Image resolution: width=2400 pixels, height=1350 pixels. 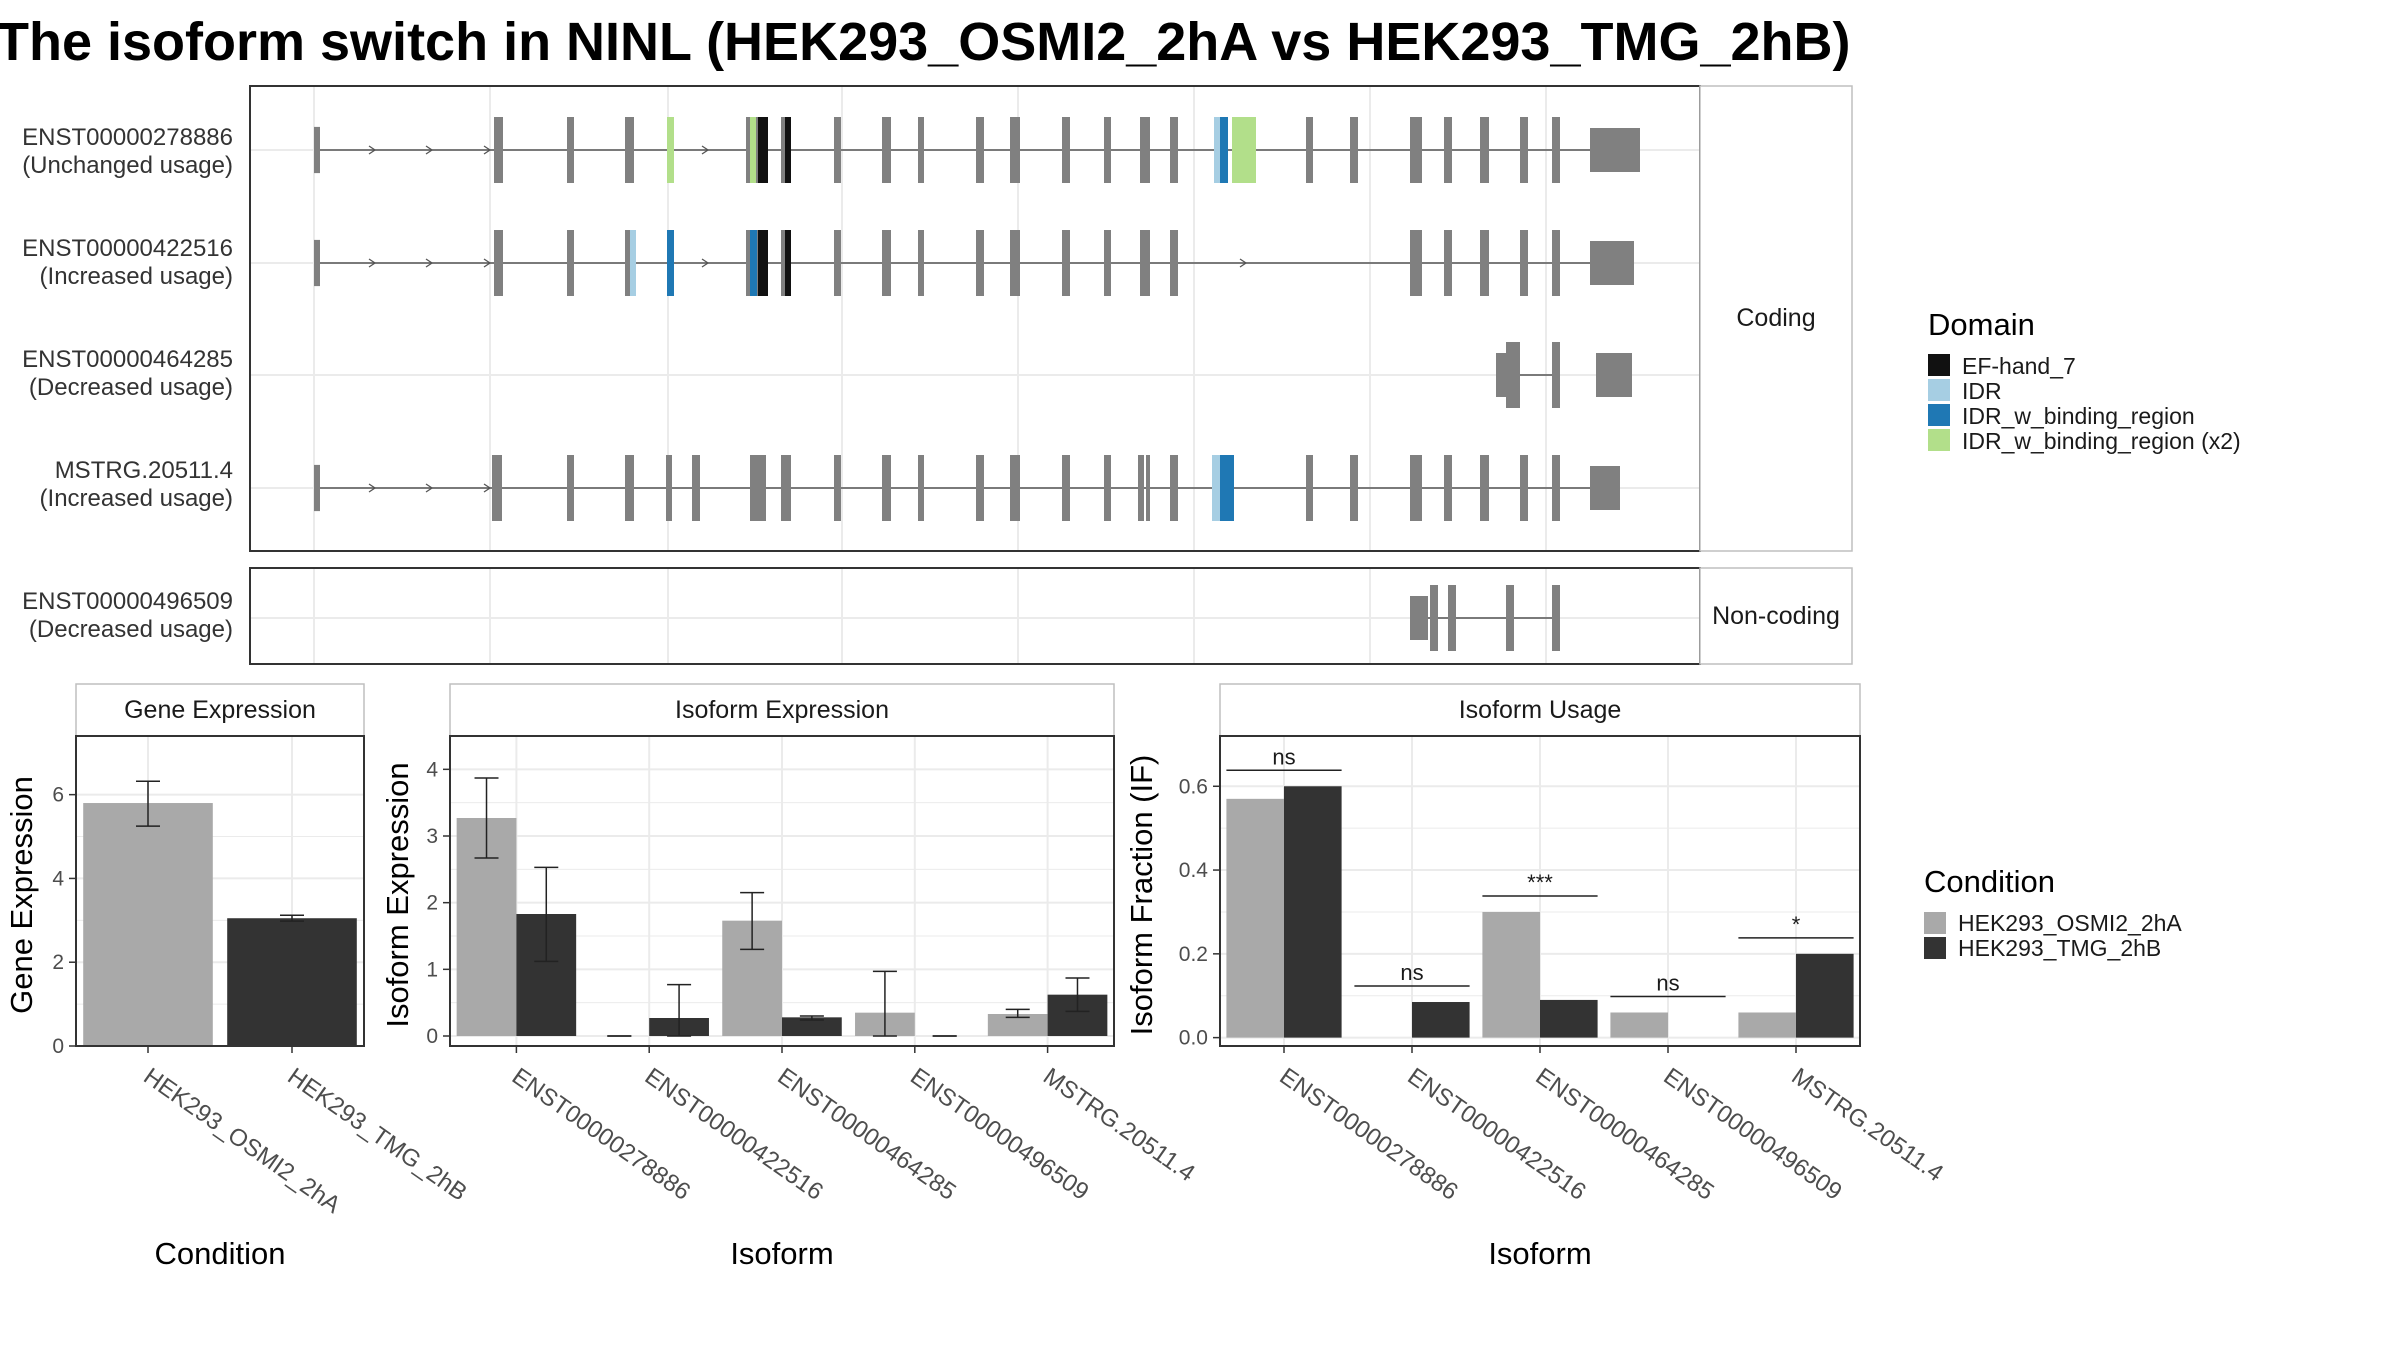 What do you see at coordinates (2084, 441) in the screenshot?
I see `legend-item-idr-w-binding-region-x2: IDR_w_binding_region (x2)` at bounding box center [2084, 441].